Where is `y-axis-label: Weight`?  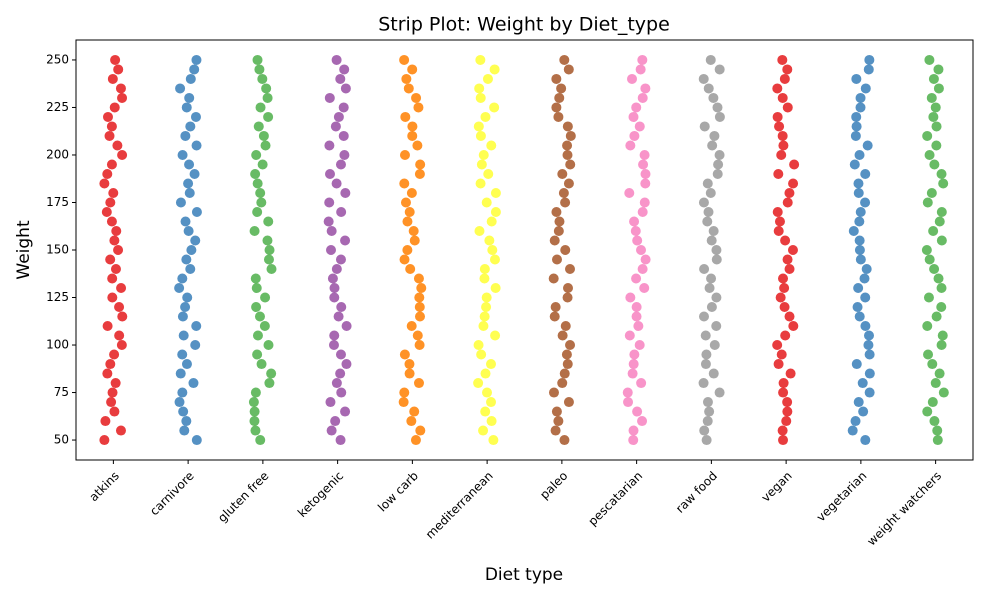
y-axis-label: Weight is located at coordinates (24, 250).